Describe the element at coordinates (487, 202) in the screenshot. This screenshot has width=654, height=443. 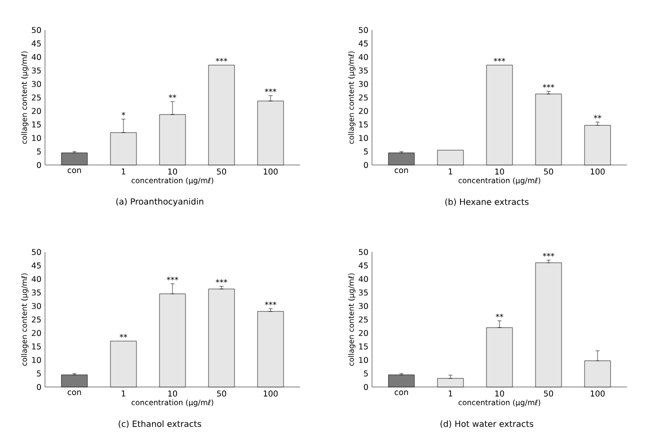
I see `text: (b) Hexane extracts` at that location.